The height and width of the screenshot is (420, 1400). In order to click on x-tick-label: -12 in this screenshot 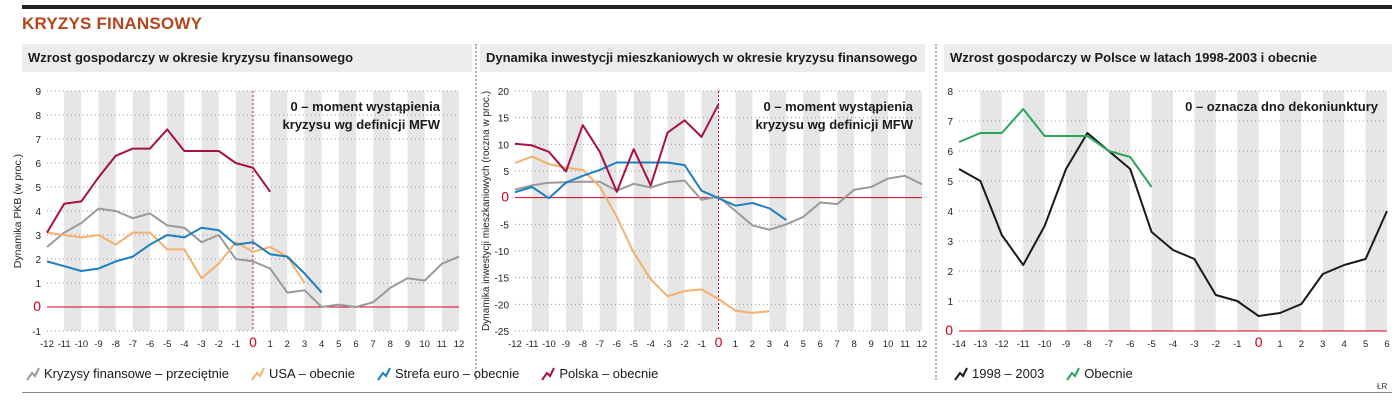, I will do `click(515, 344)`.